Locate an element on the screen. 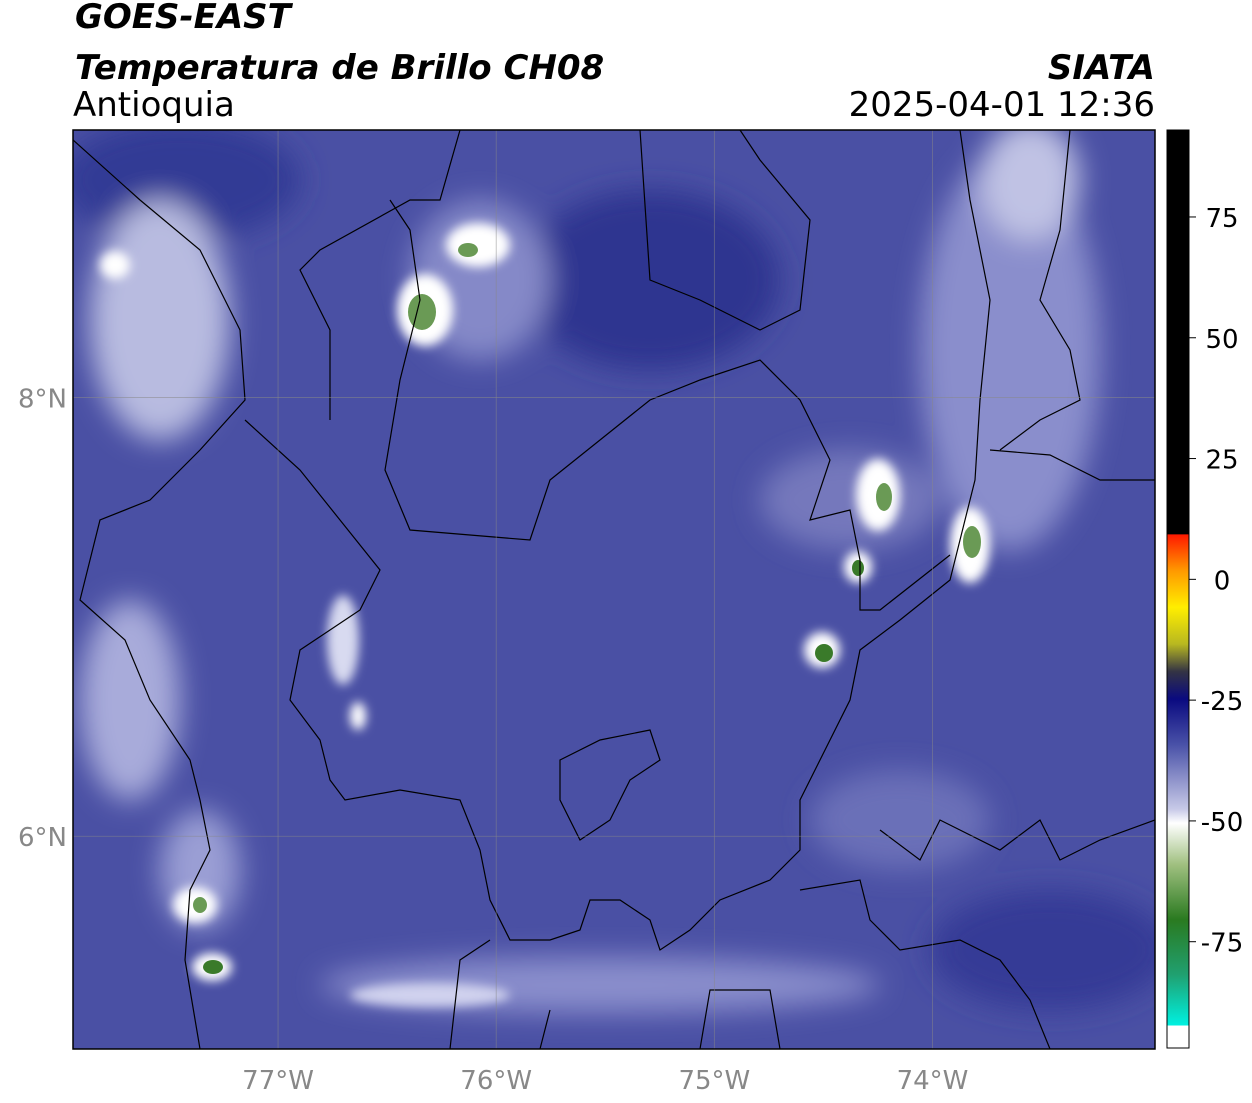 This screenshot has height=1103, width=1252. colorbar is located at coordinates (1178, 589).